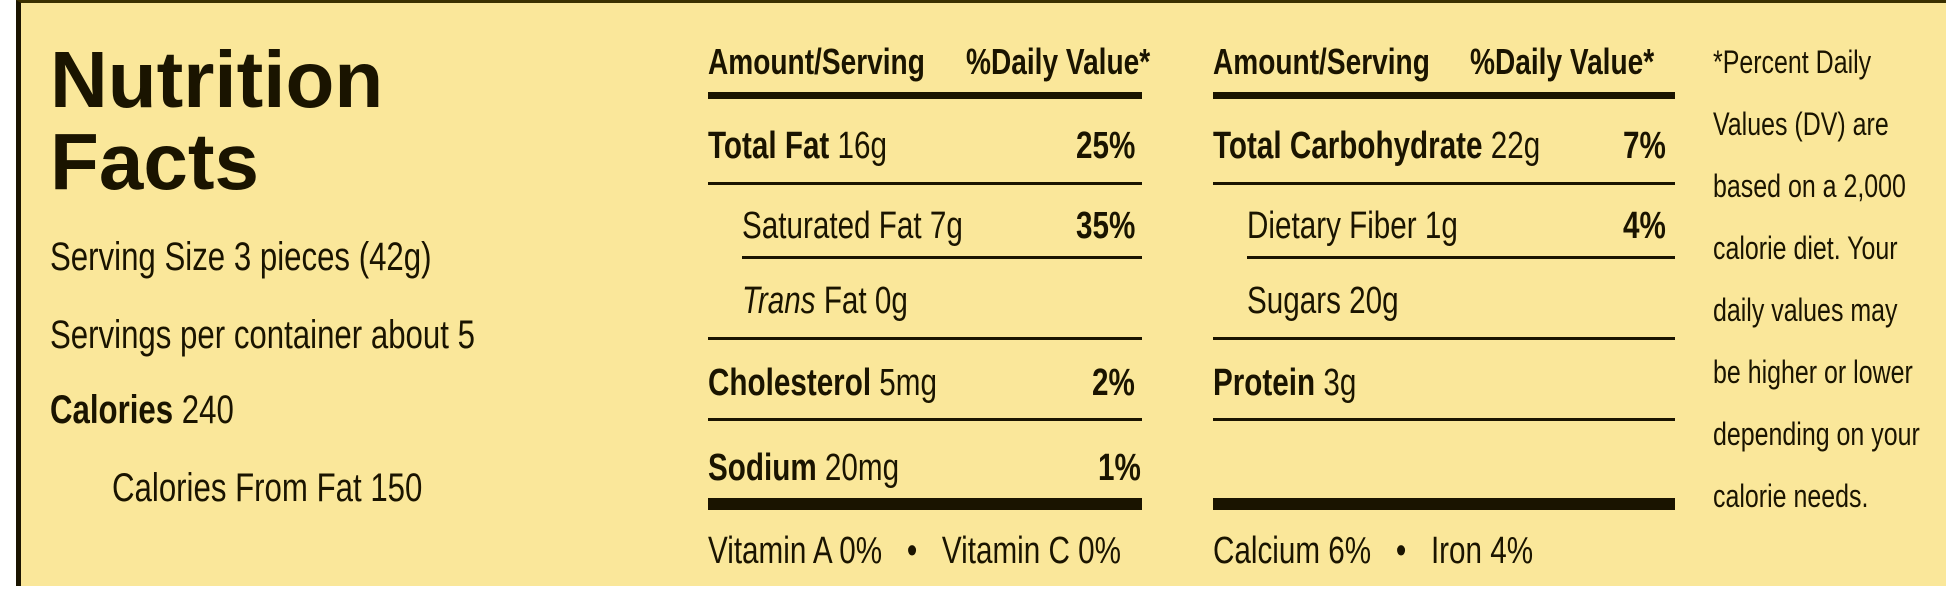 This screenshot has width=1946, height=592. I want to click on minerals-line: Calcium 6% • Iron 4%, so click(1373, 551).